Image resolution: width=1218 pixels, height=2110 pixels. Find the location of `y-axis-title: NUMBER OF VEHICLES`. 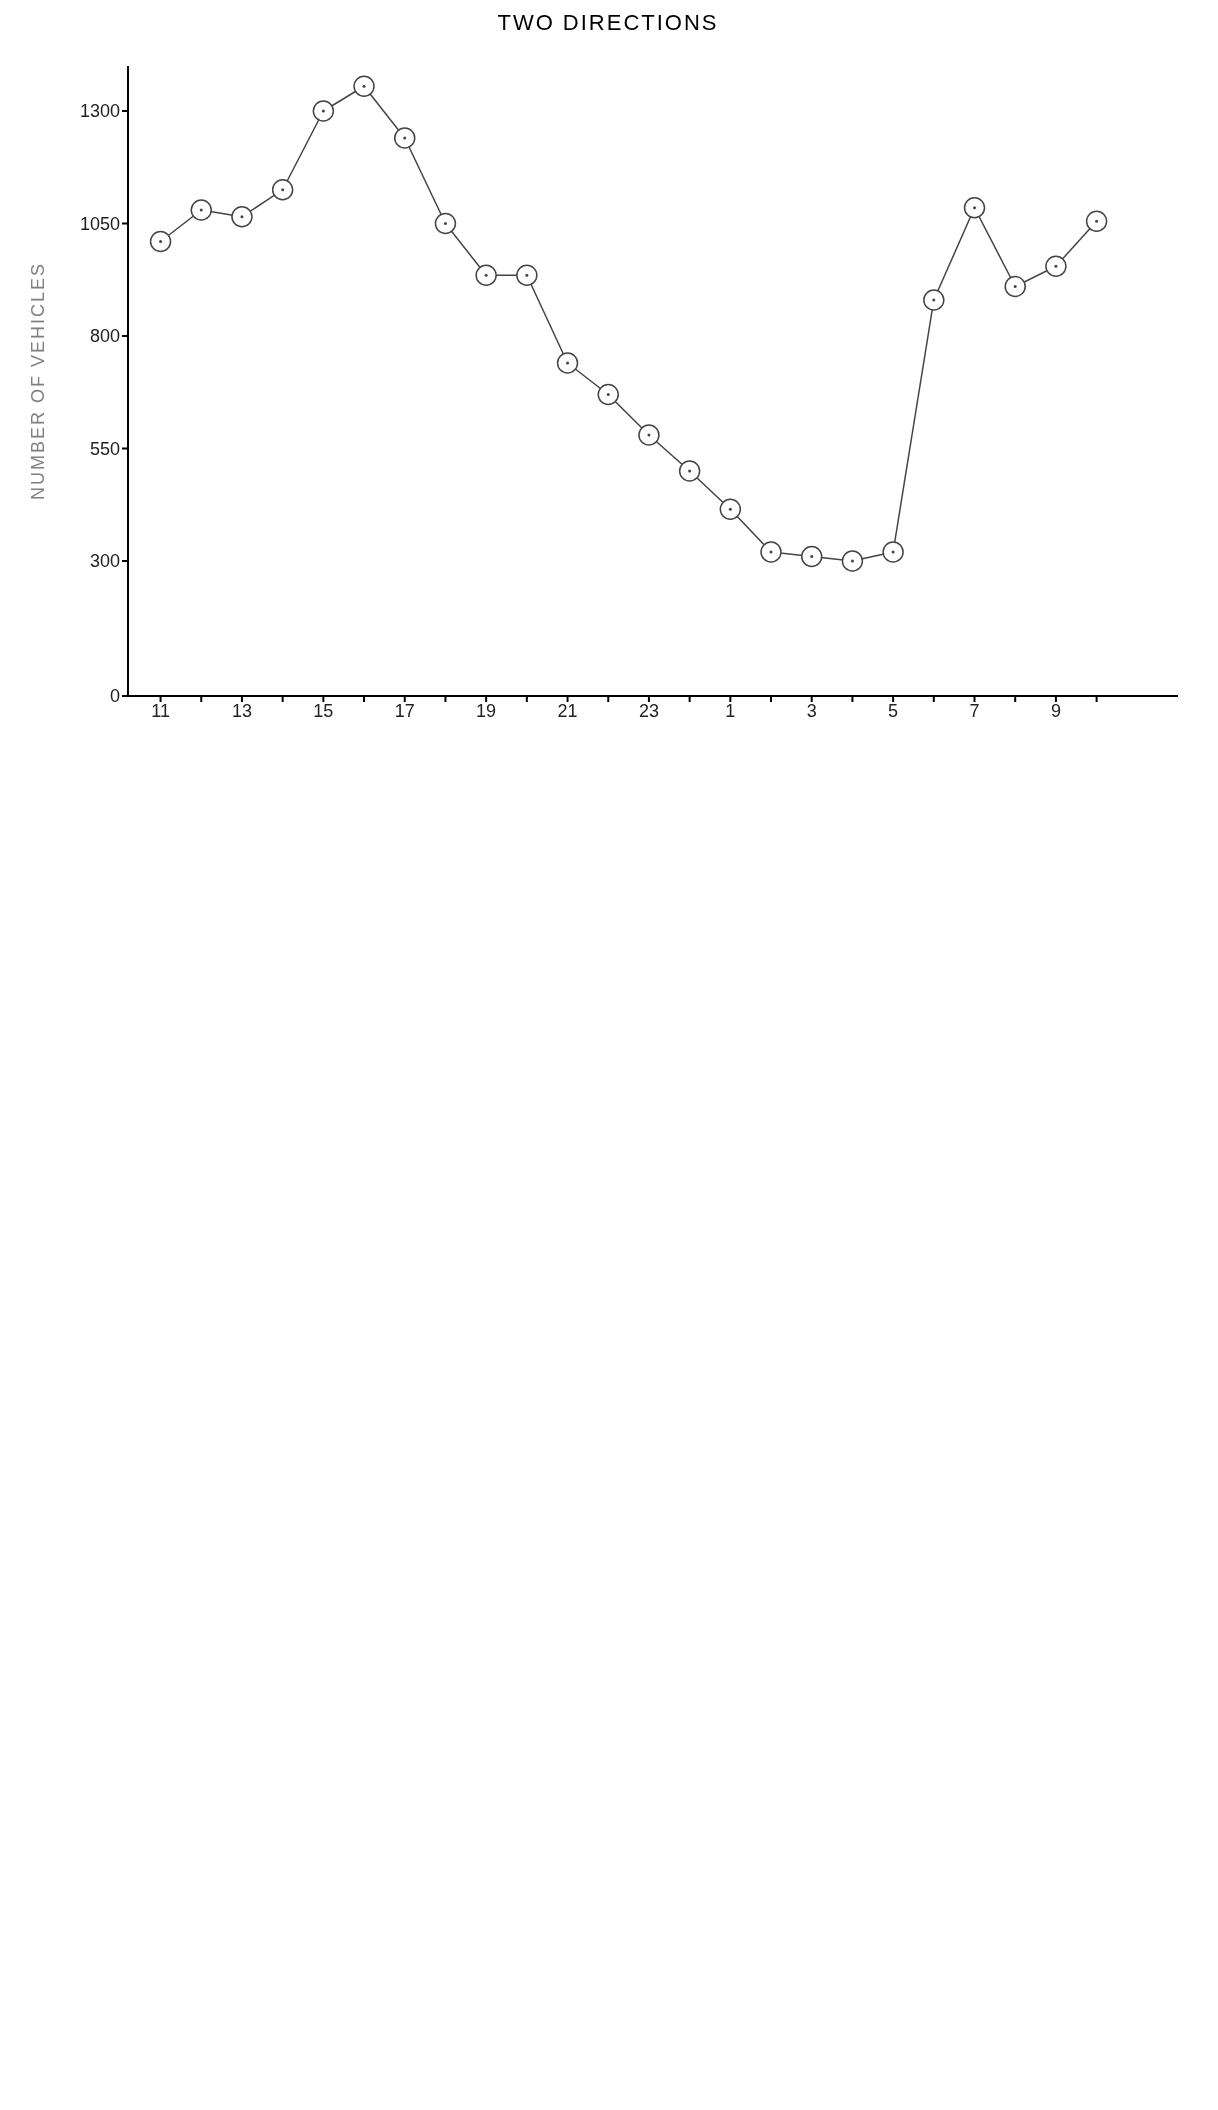

y-axis-title: NUMBER OF VEHICLES is located at coordinates (38, 381).